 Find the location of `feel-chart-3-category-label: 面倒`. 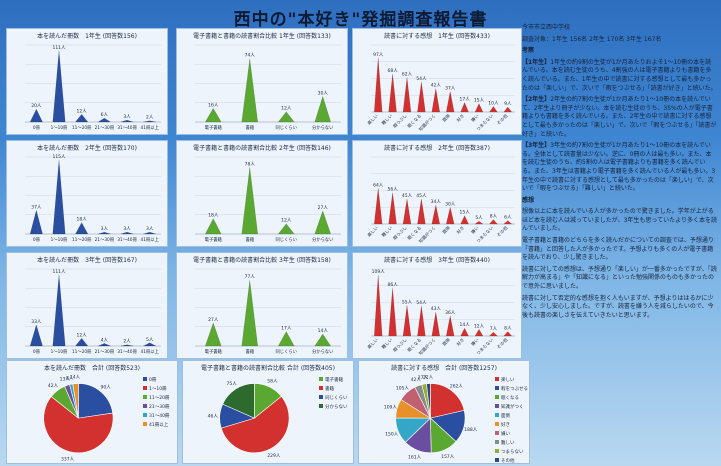

feel-chart-3-category-label: 面倒 is located at coordinates (446, 341).